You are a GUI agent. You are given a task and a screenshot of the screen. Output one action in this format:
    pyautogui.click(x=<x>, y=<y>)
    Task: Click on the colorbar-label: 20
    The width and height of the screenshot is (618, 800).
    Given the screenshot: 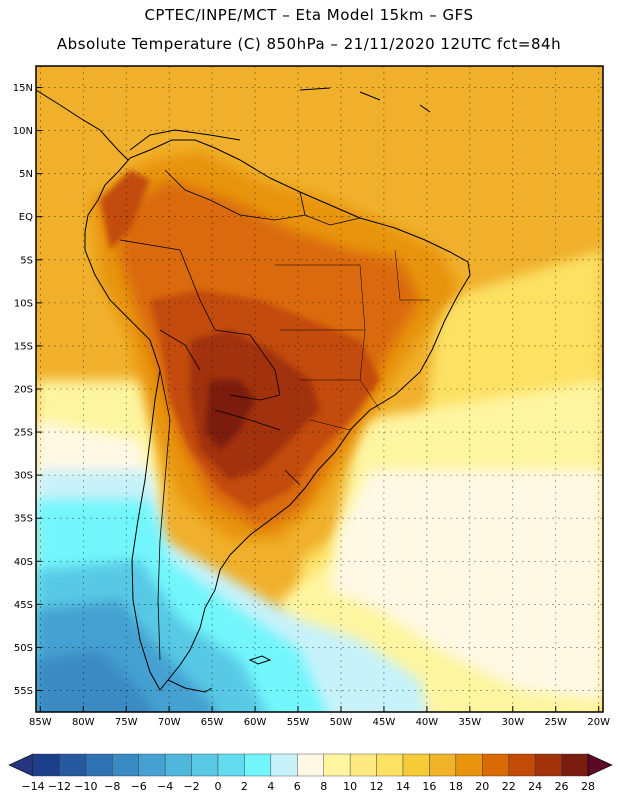 What is the action you would take?
    pyautogui.click(x=482, y=786)
    